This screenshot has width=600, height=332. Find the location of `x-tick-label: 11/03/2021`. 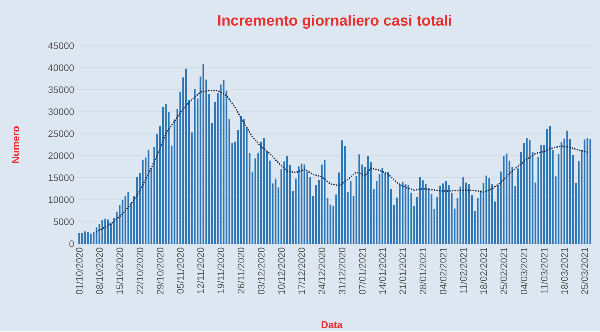

x-tick-label: 11/03/2021 is located at coordinates (544, 271).